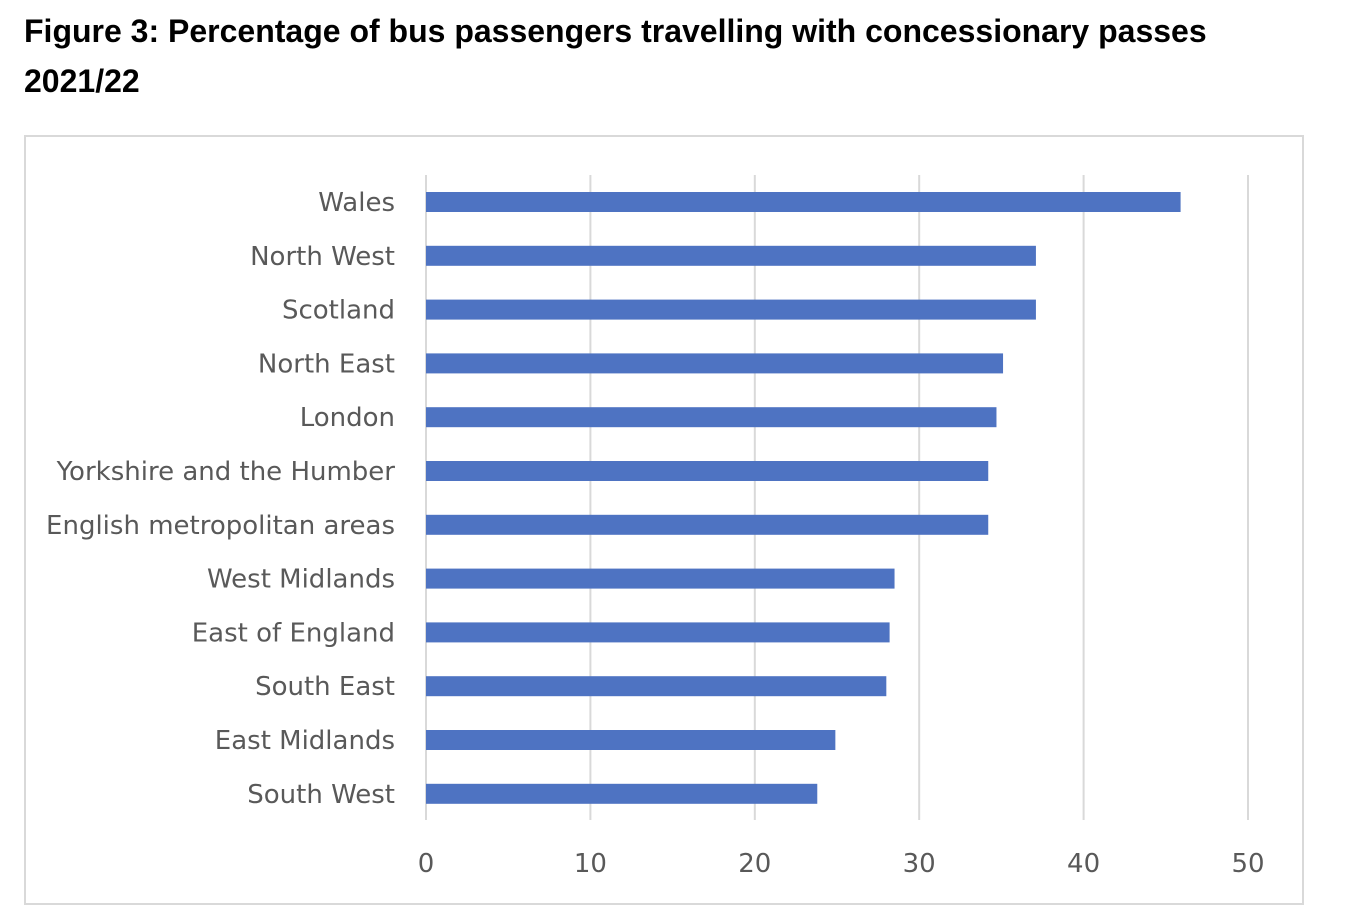  Describe the element at coordinates (754, 864) in the screenshot. I see `x-tick-label: 20` at that location.